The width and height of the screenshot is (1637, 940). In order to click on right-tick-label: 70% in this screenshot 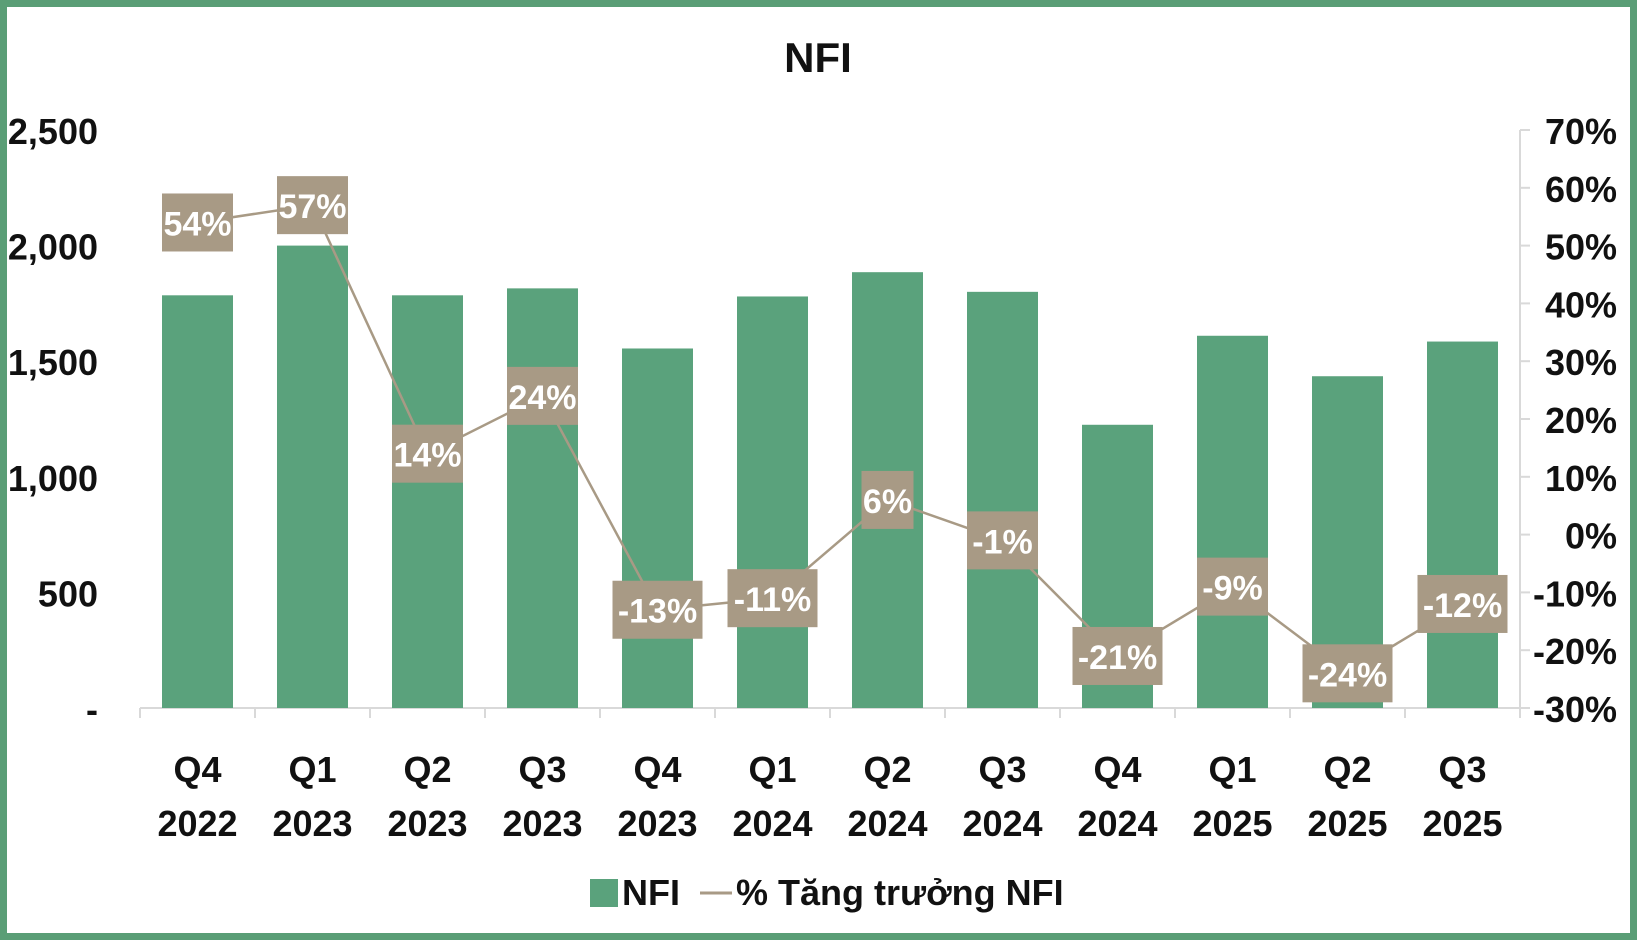, I will do `click(1581, 131)`.